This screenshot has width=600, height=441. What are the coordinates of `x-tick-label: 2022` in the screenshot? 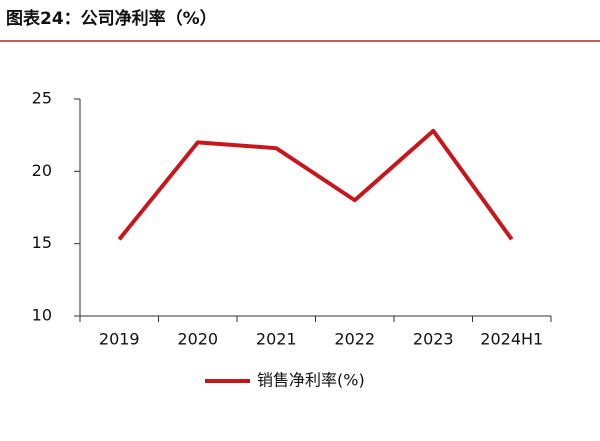 It's located at (354, 339).